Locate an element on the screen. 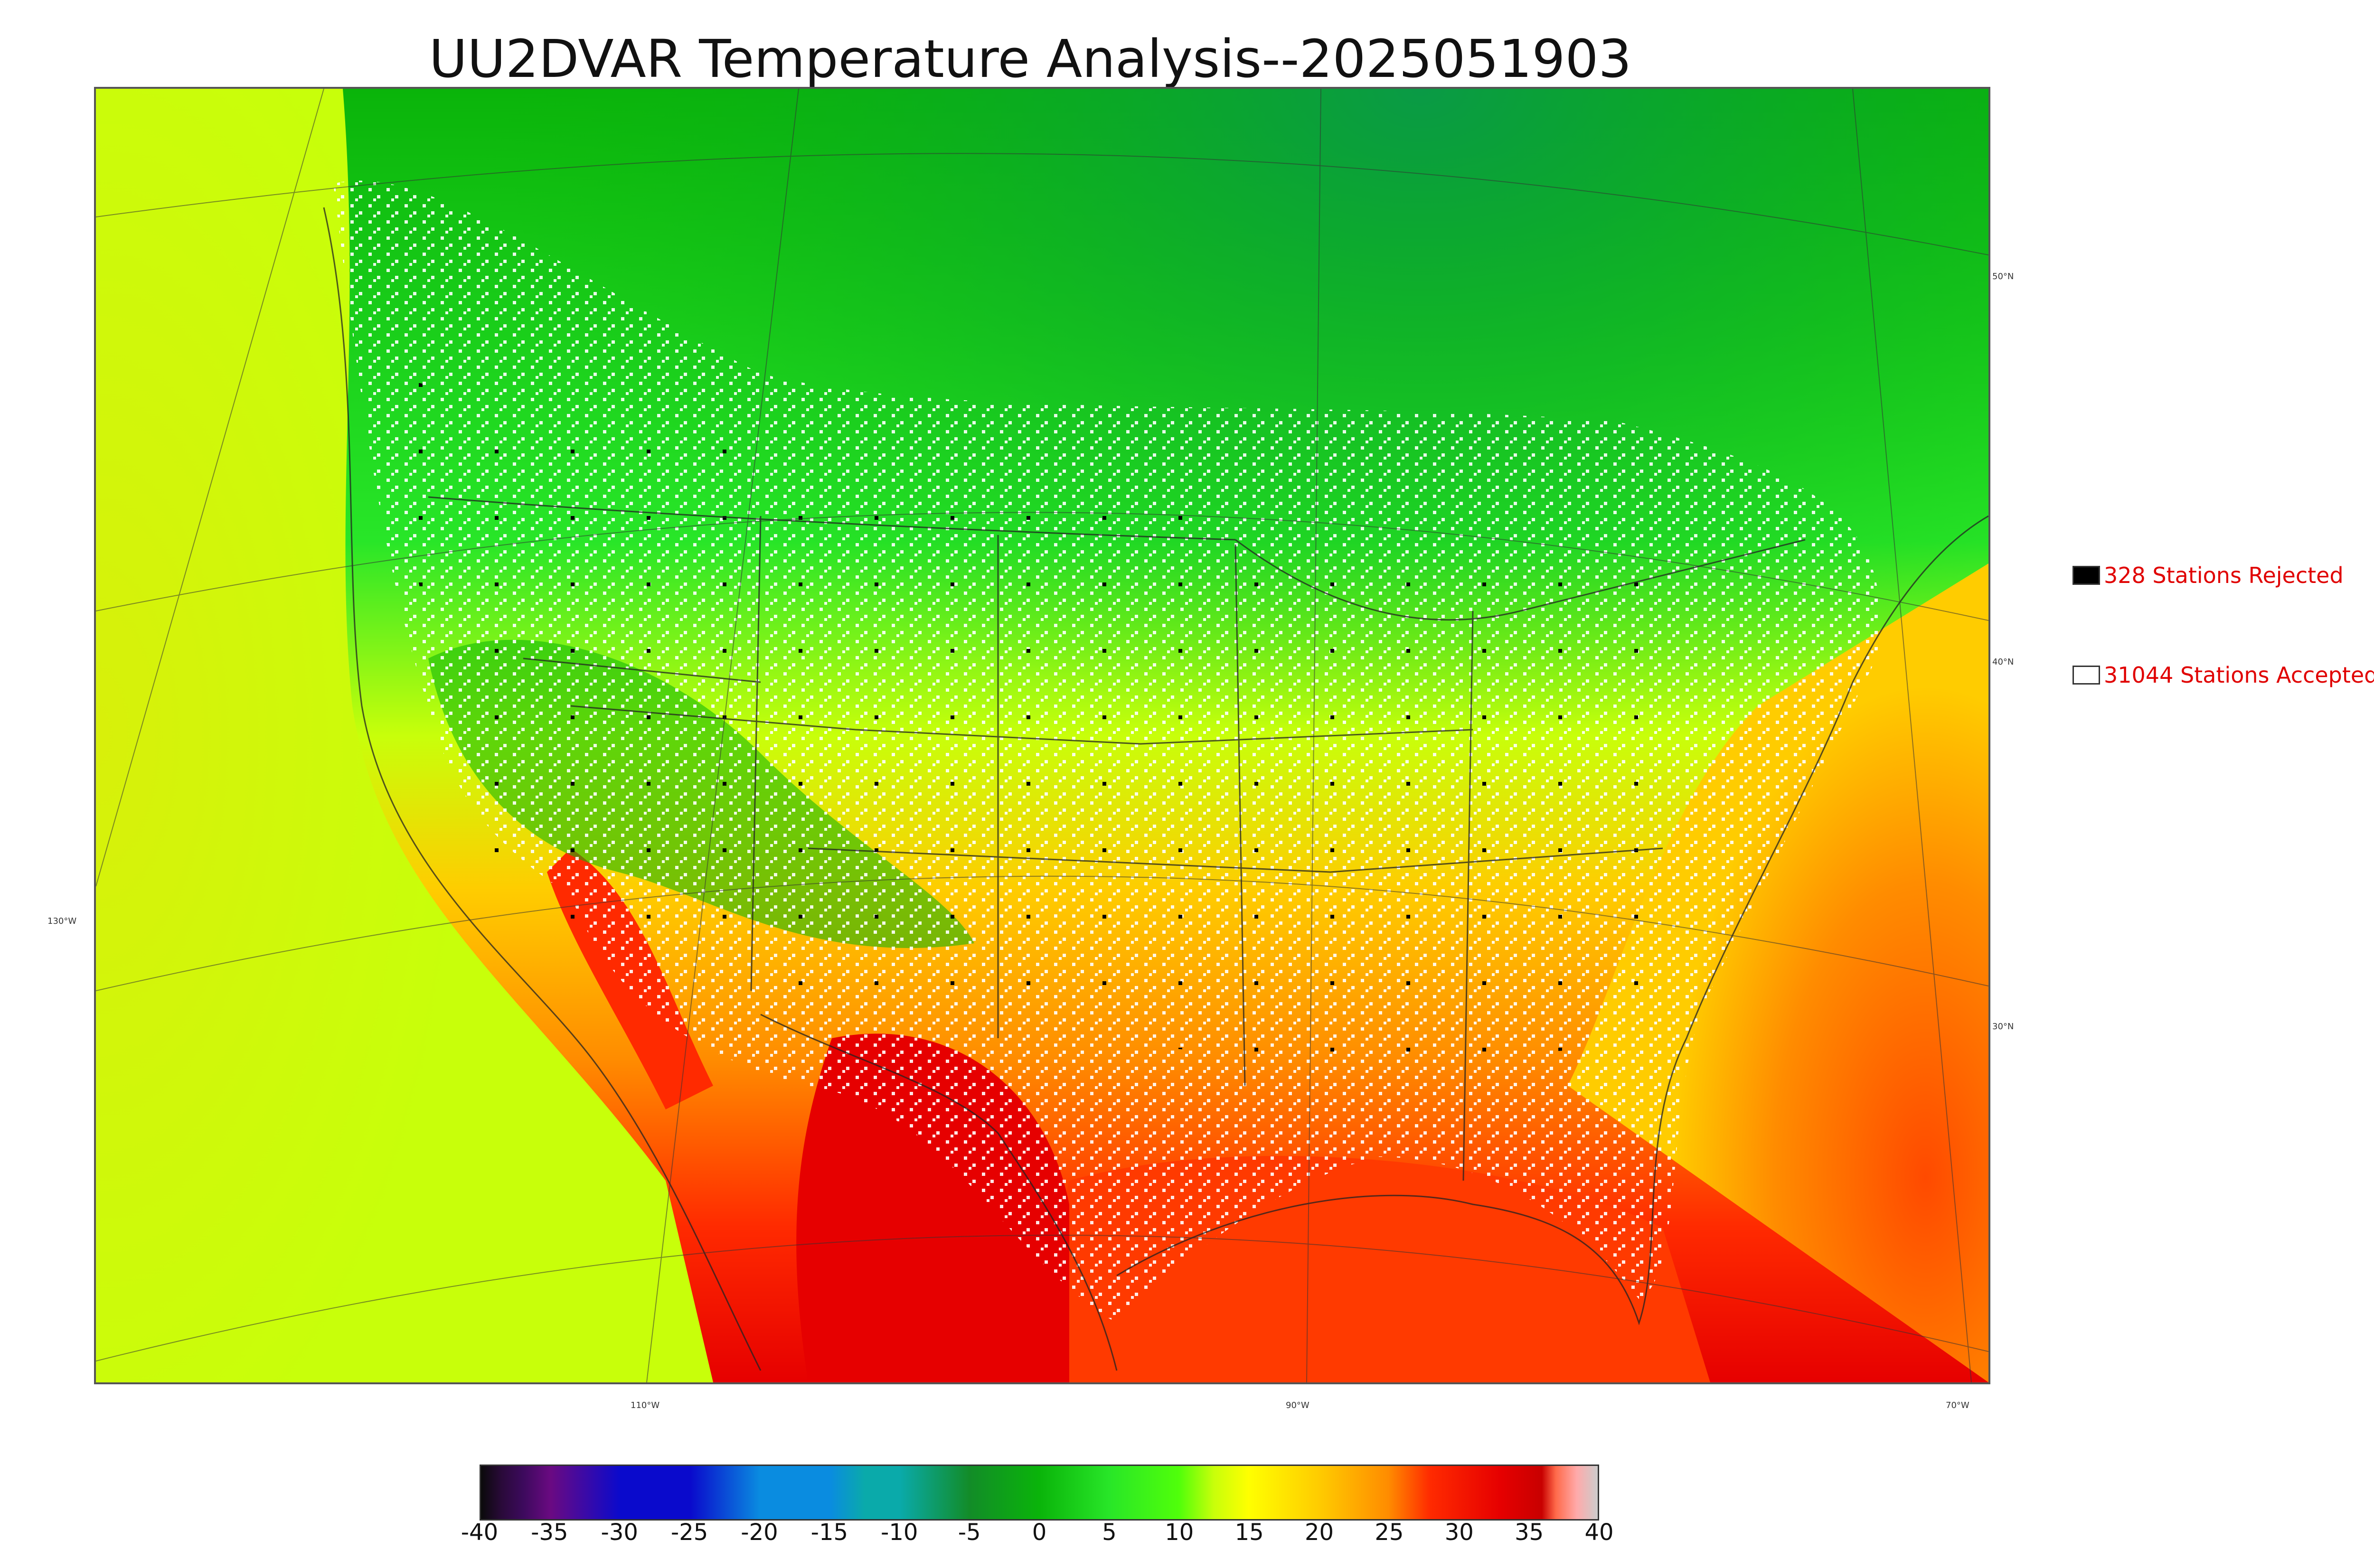 The image size is (2374, 1568). lon-label-90w: 90°W is located at coordinates (1297, 1405).